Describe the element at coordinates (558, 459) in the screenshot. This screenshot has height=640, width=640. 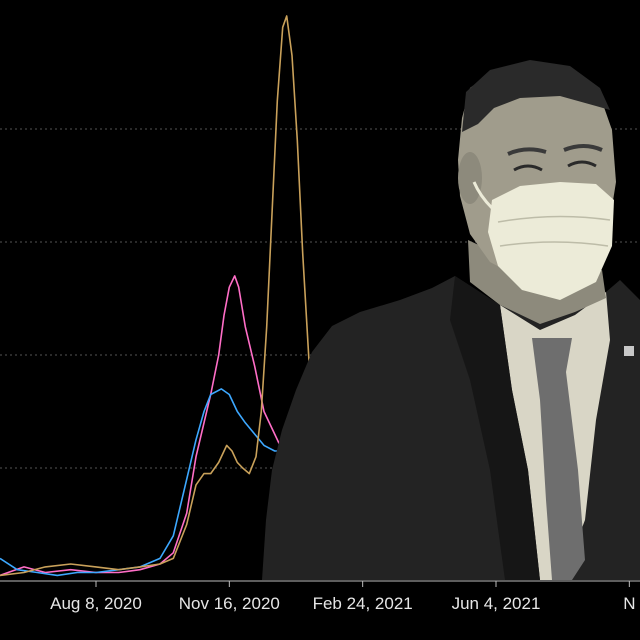
I see `necktie` at that location.